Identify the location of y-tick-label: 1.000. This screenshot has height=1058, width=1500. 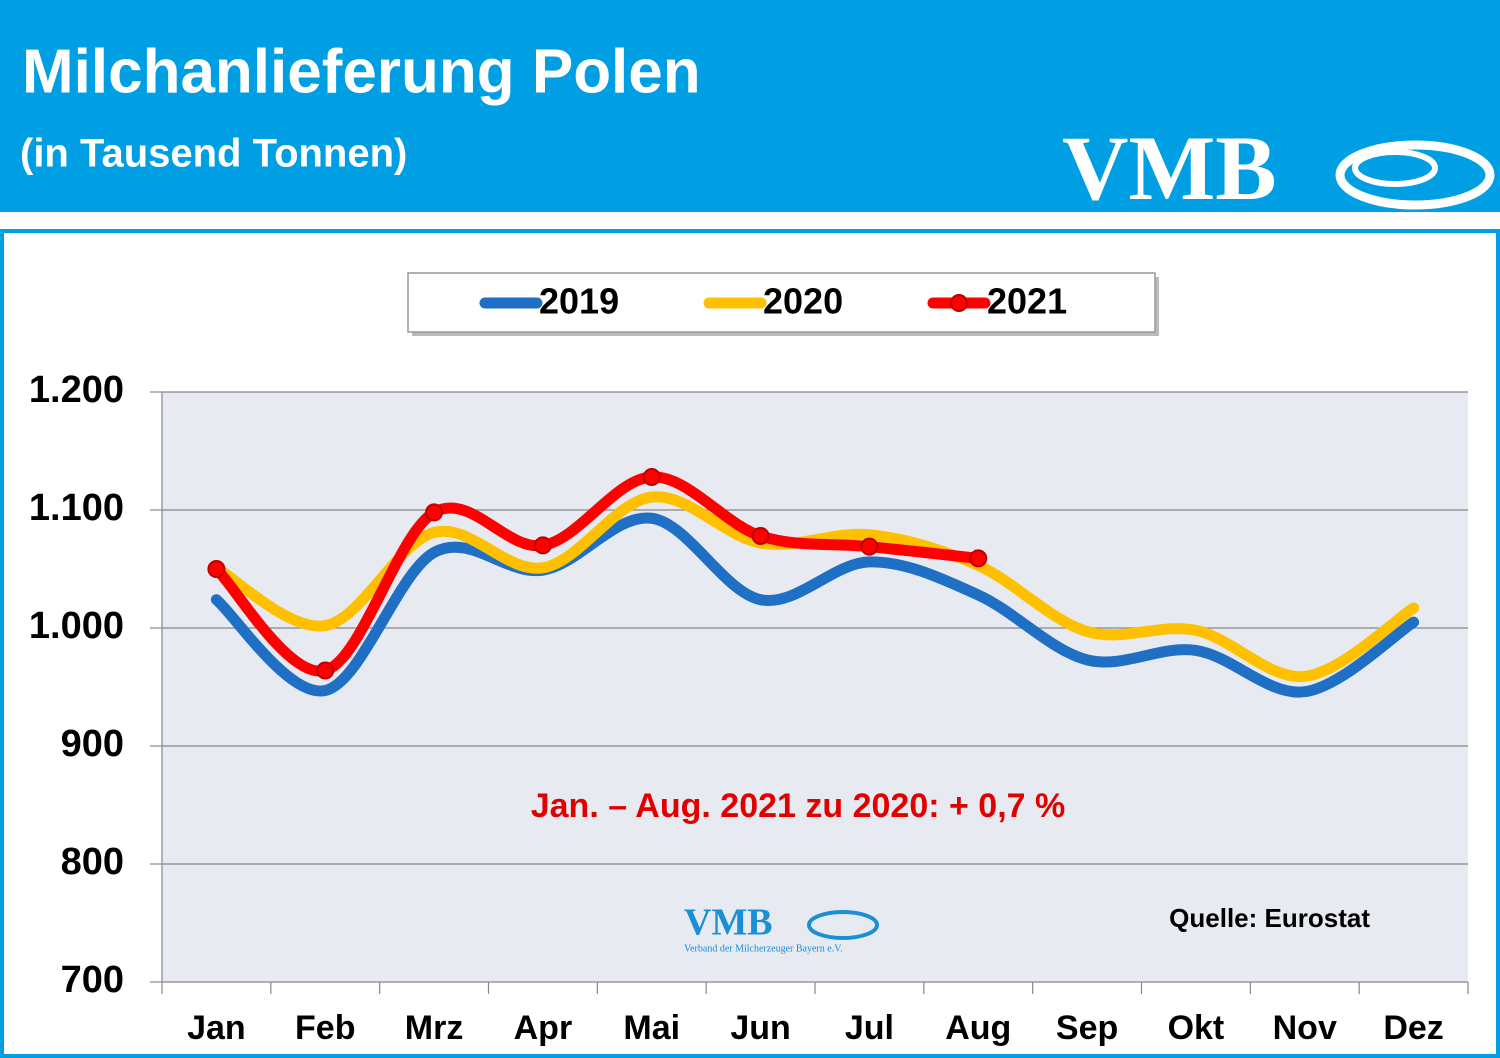
(76, 626).